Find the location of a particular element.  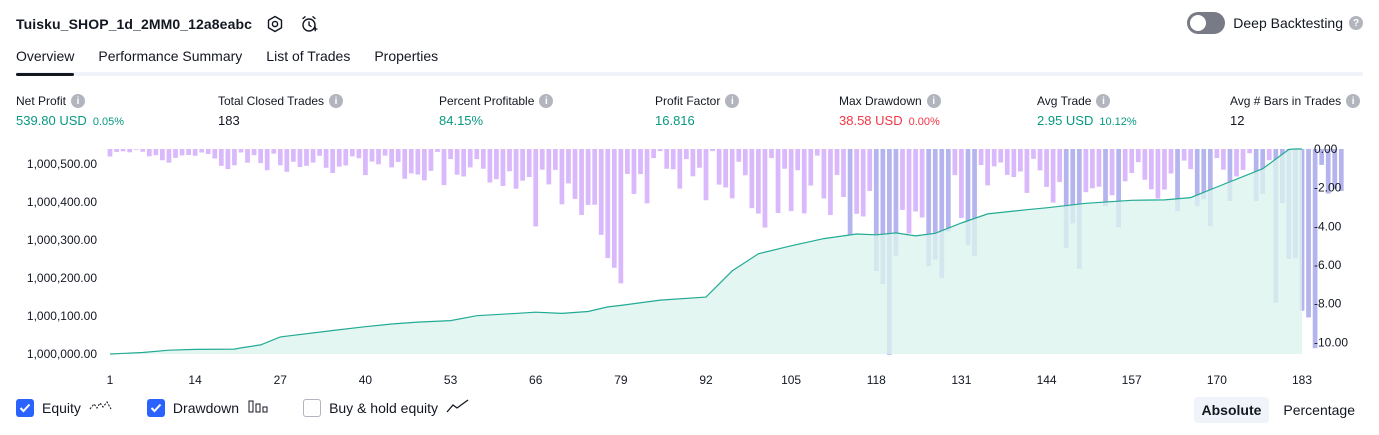

metric-value: 12 is located at coordinates (1237, 120).